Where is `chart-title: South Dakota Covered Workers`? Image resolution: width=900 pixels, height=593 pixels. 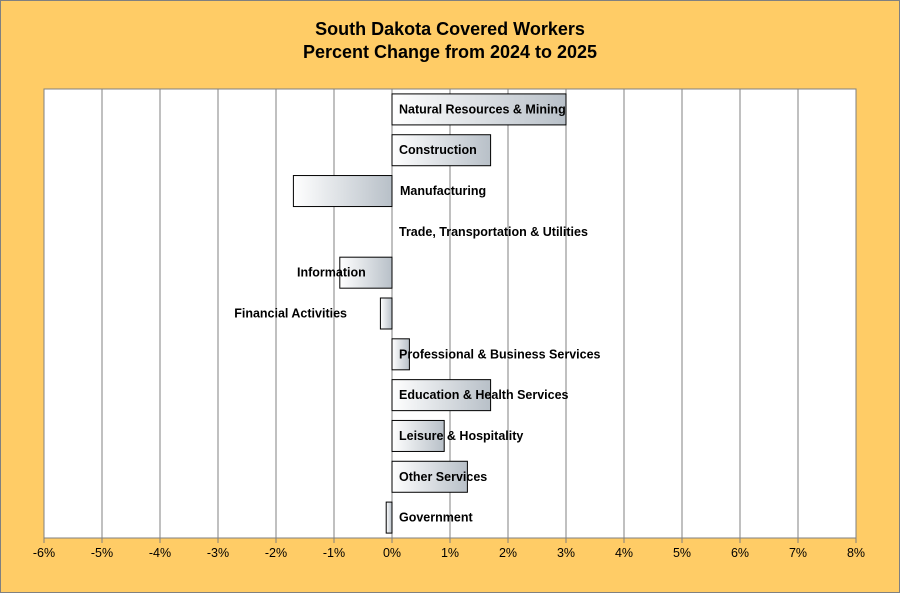
chart-title: South Dakota Covered Workers is located at coordinates (450, 29).